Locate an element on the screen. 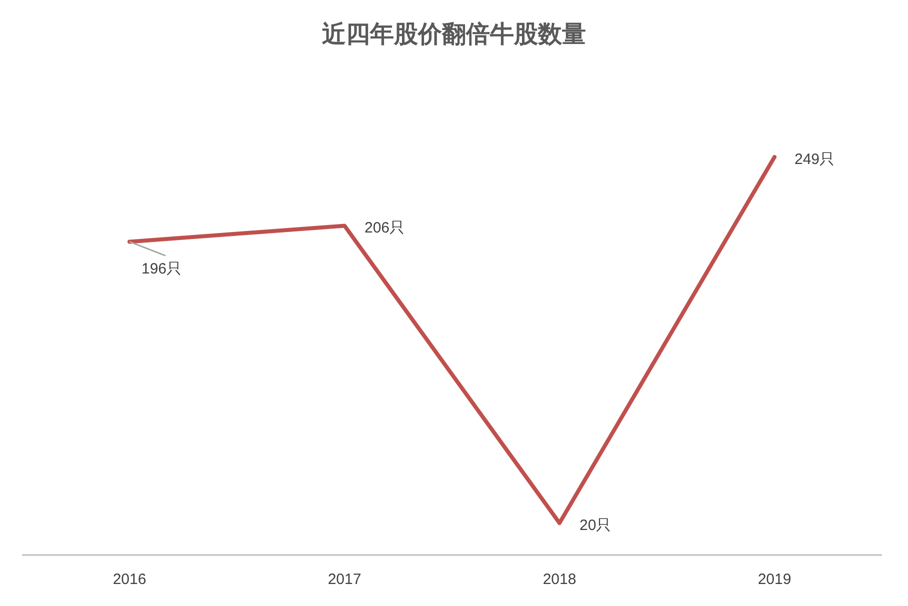 The height and width of the screenshot is (606, 908). data-label: 249只 is located at coordinates (814, 159).